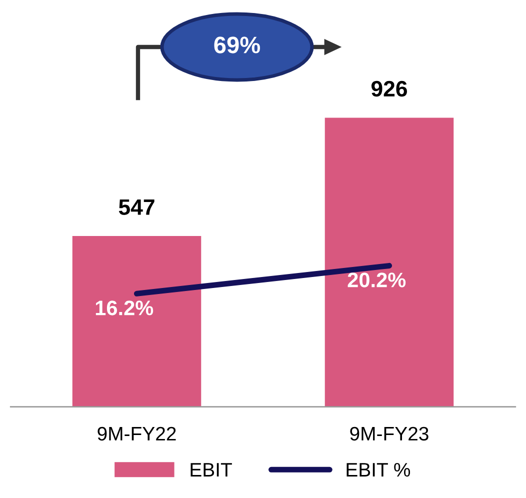  What do you see at coordinates (389, 433) in the screenshot?
I see `x-tick-label: 9M-FY23` at bounding box center [389, 433].